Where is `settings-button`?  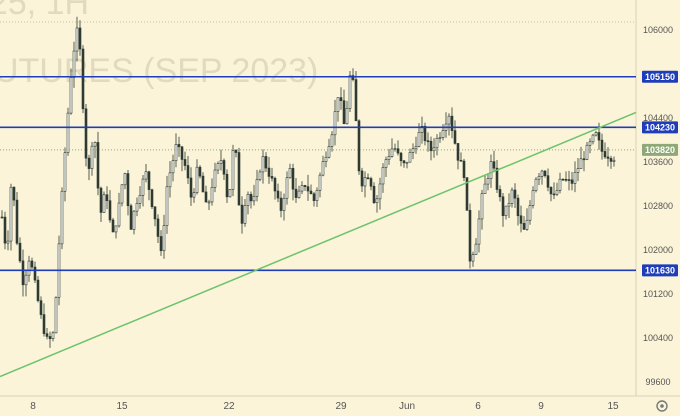
settings-button is located at coordinates (662, 406).